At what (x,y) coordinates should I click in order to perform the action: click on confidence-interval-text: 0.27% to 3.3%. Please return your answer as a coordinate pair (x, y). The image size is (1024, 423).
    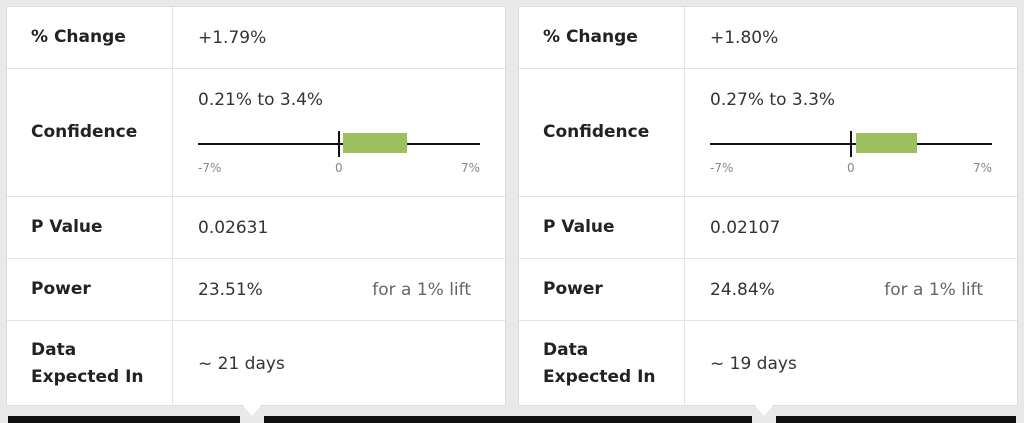
    Looking at the image, I should click on (773, 100).